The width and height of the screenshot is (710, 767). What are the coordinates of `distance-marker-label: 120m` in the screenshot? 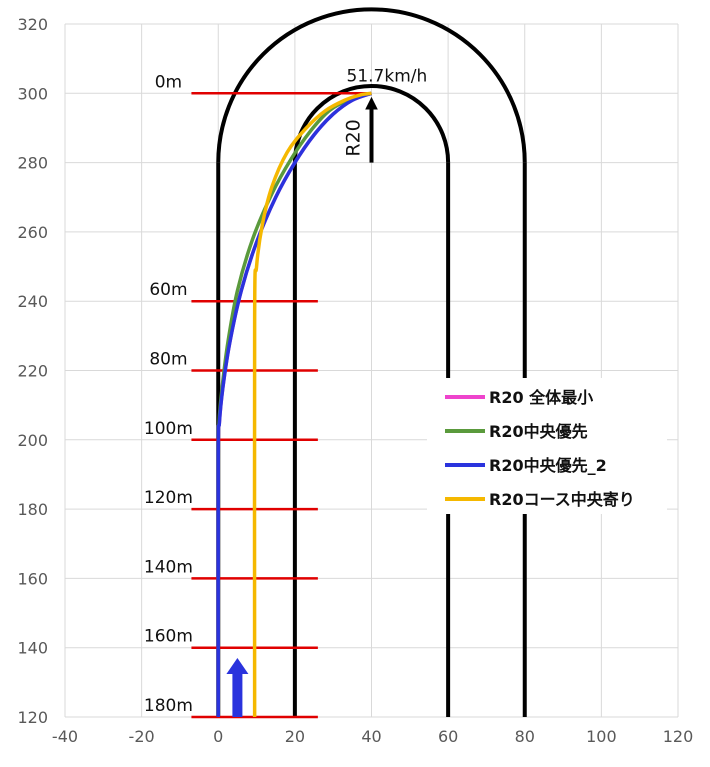 It's located at (168, 498).